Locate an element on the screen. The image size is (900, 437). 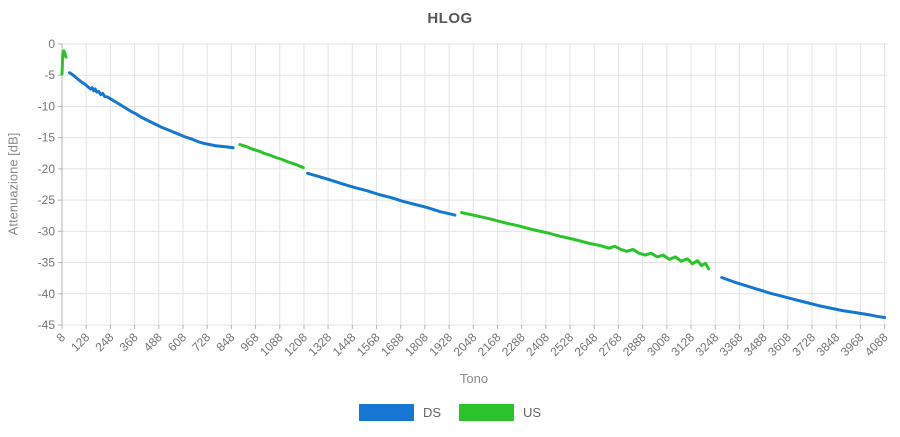
svg-text: 2048 is located at coordinates (465, 344).